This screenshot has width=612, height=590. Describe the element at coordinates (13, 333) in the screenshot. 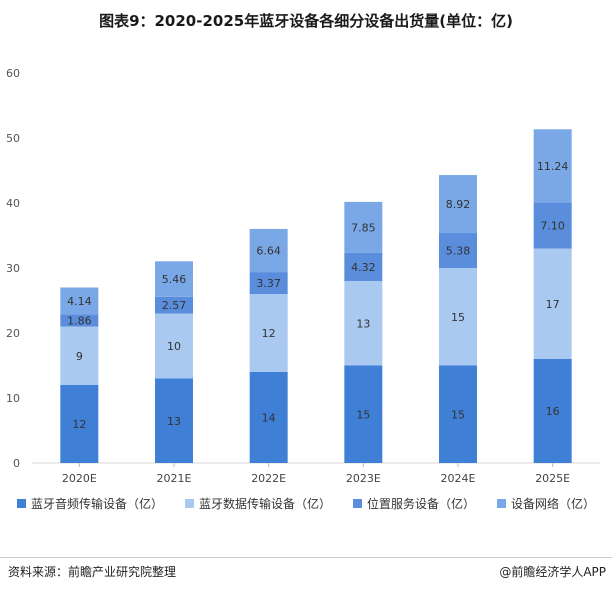

I see `y-tick-label: 20` at that location.